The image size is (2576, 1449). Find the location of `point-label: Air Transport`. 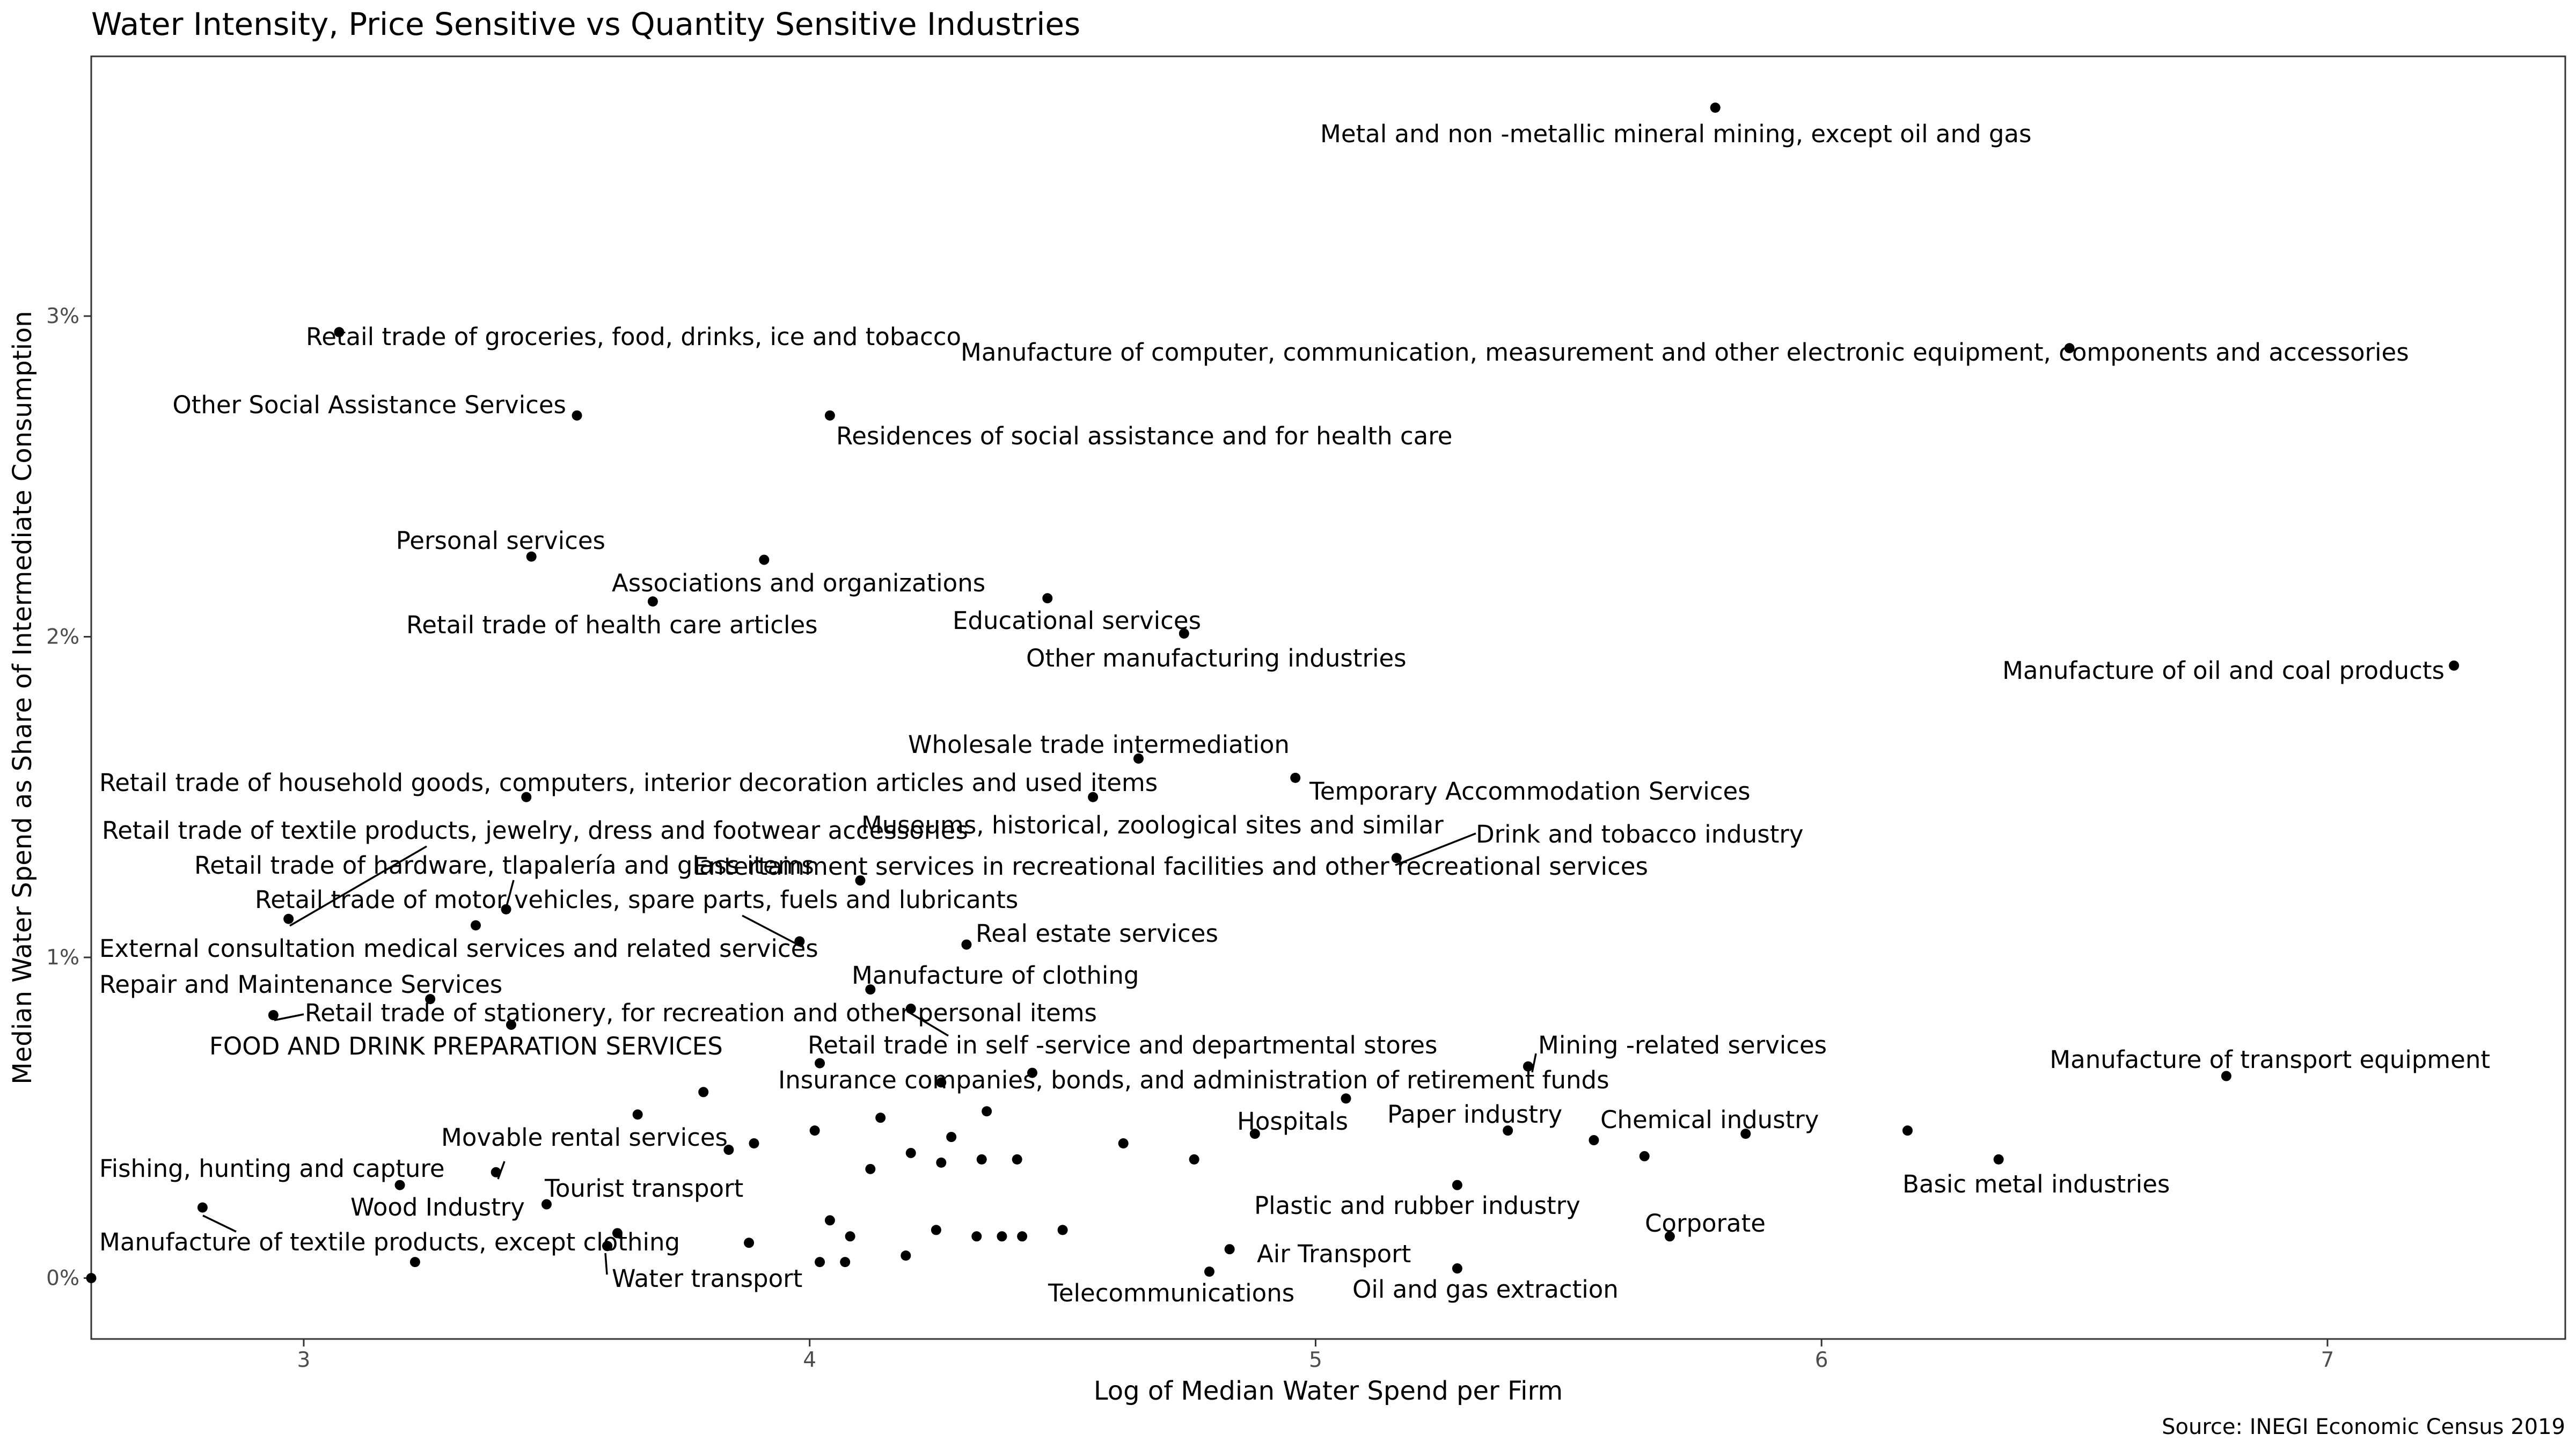

point-label: Air Transport is located at coordinates (1334, 1254).